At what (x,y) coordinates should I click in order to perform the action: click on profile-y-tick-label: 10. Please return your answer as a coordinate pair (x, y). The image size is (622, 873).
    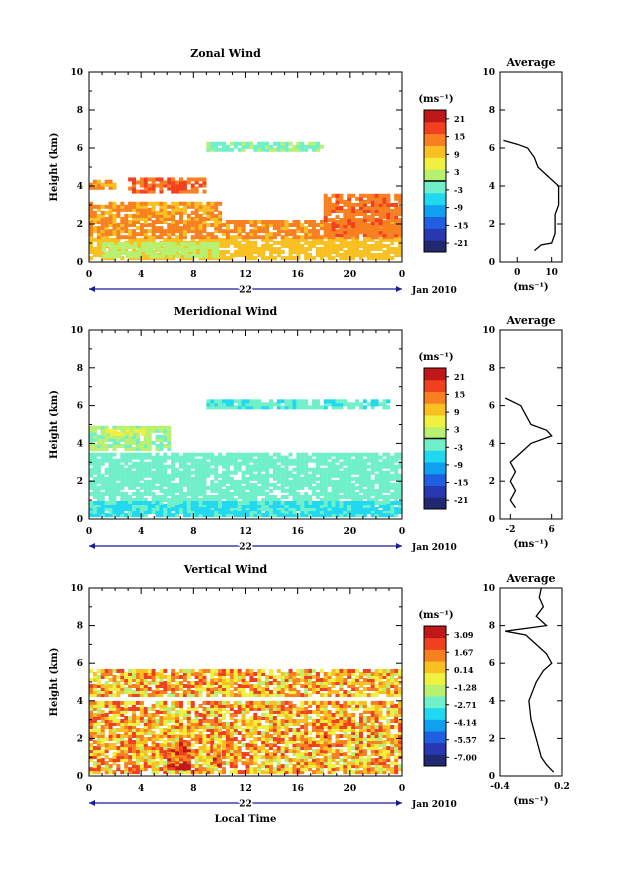
    Looking at the image, I should click on (488, 331).